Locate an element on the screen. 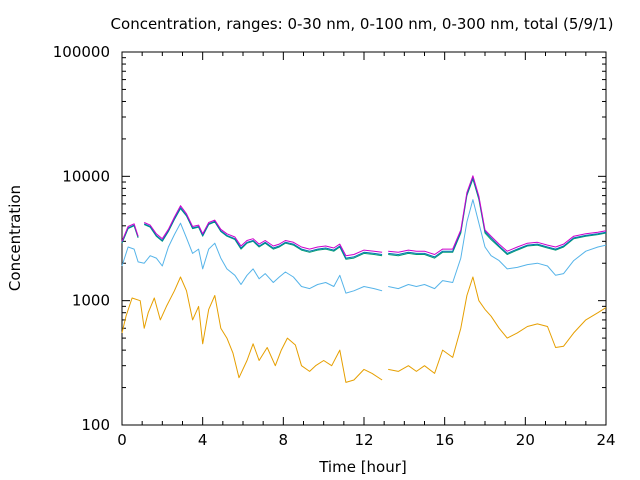 The width and height of the screenshot is (640, 480). x-tick-label: 0 is located at coordinates (122, 440).